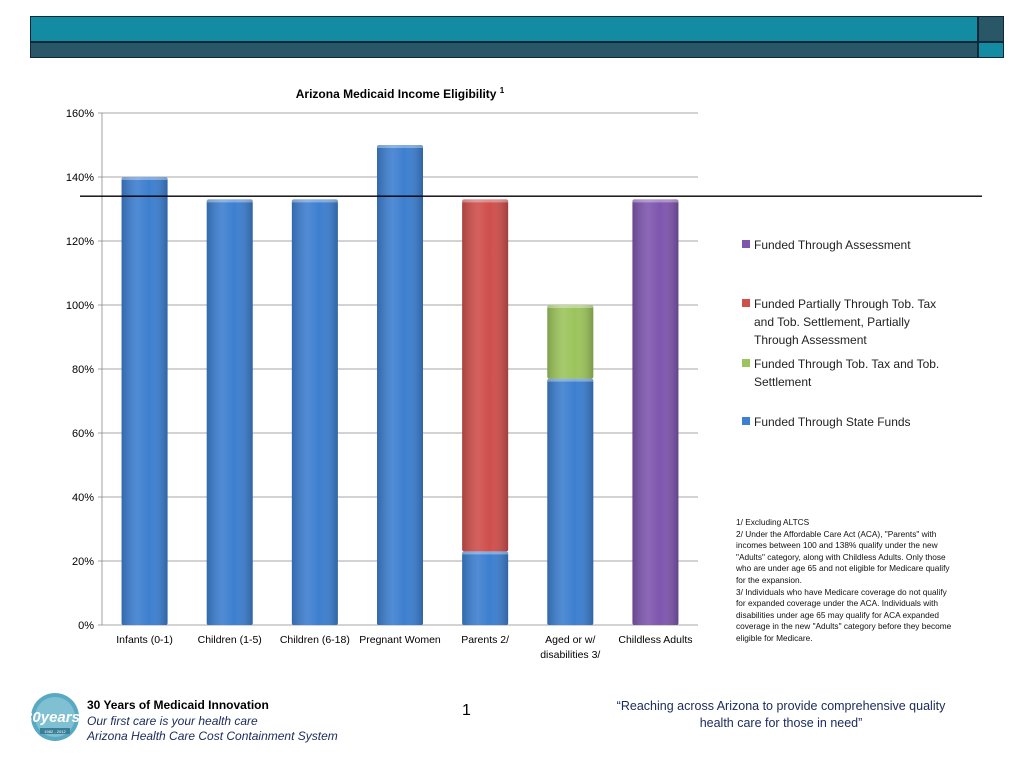 This screenshot has height=768, width=1024. I want to click on x-tick-label: Parents 2/, so click(485, 640).